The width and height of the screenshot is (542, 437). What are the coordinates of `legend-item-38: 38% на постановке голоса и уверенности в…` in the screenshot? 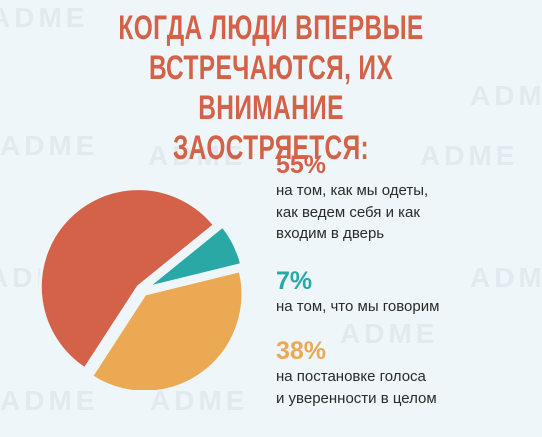 It's located at (406, 372).